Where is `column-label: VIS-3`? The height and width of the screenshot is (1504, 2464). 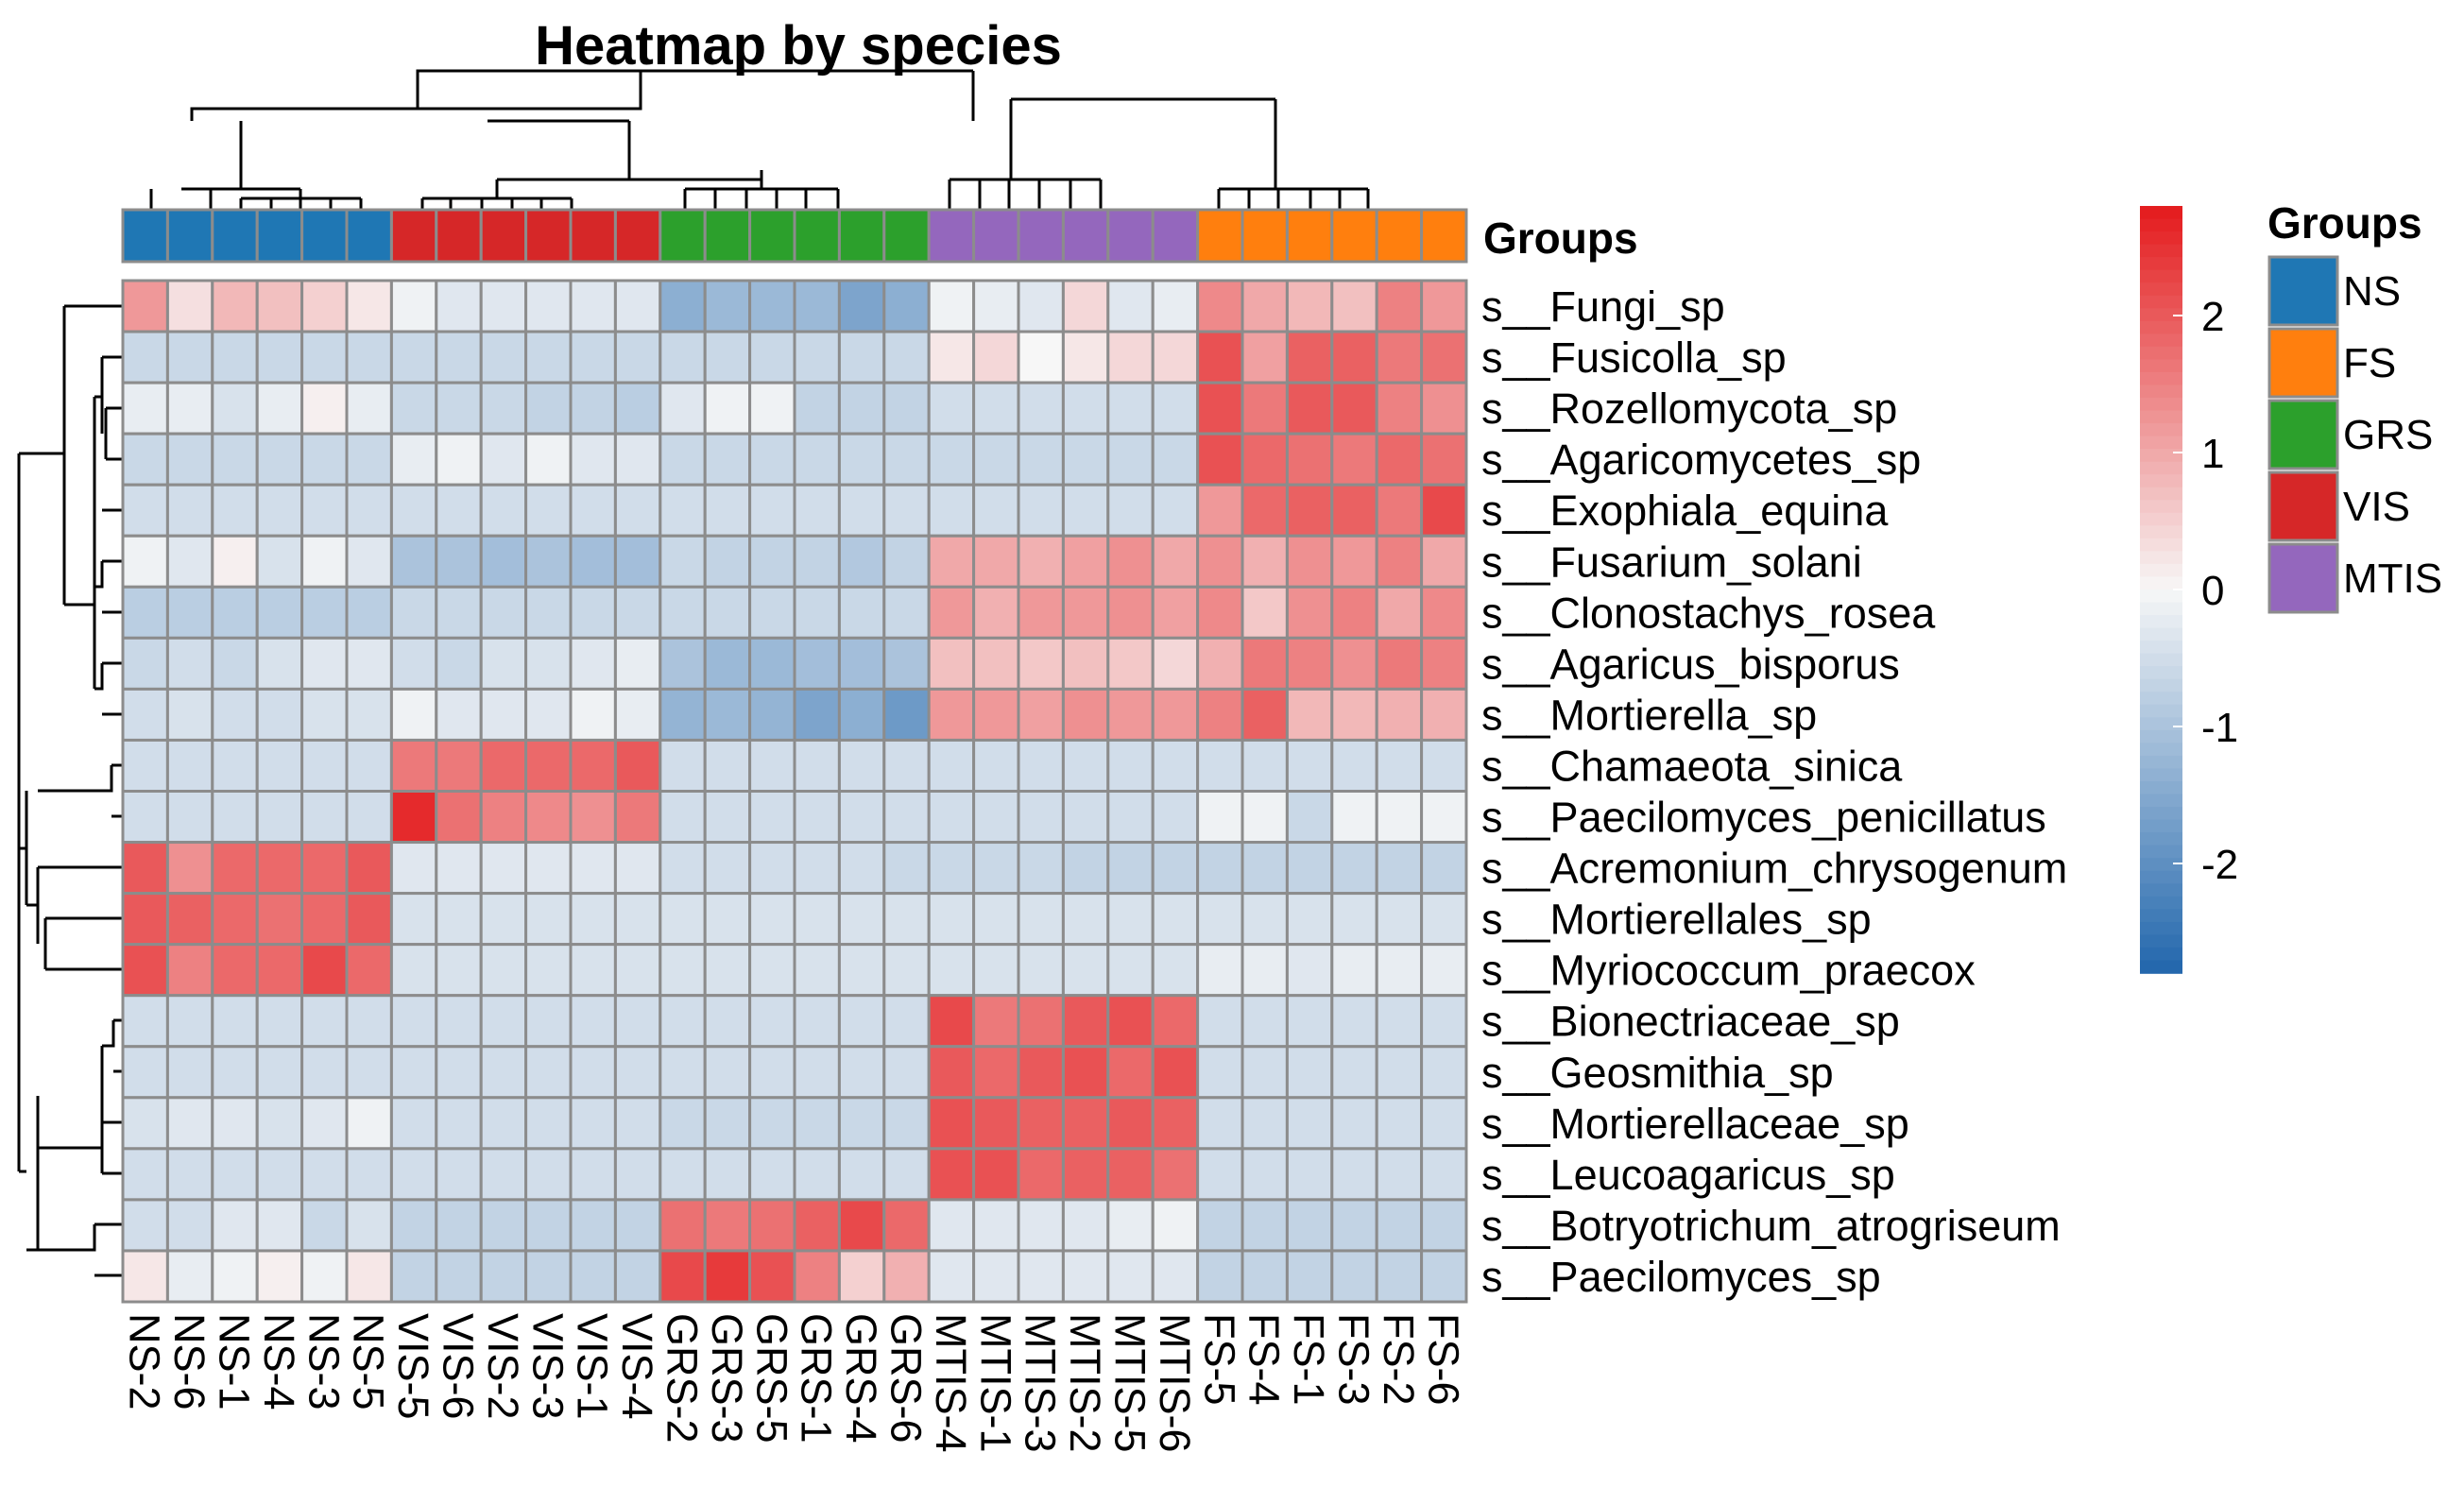
column-label: VIS-3 is located at coordinates (547, 1366).